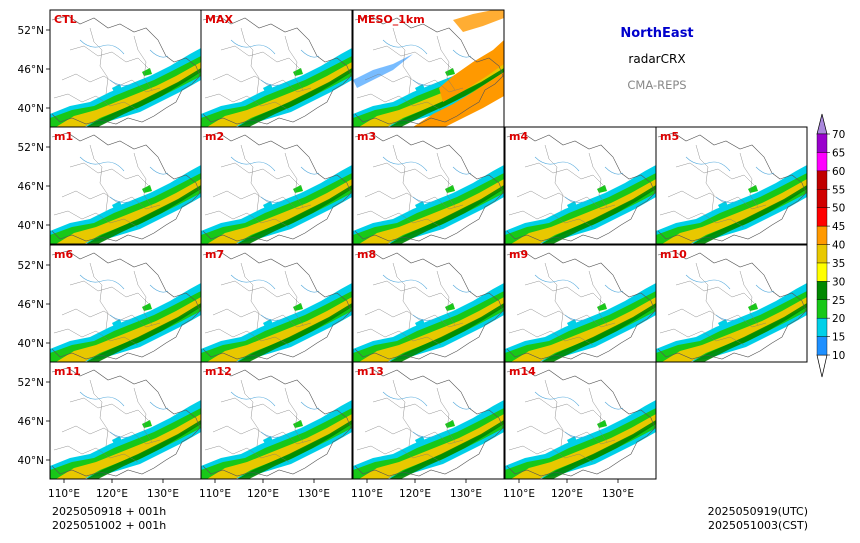 The image size is (860, 543). I want to click on panel-label: m13, so click(370, 371).